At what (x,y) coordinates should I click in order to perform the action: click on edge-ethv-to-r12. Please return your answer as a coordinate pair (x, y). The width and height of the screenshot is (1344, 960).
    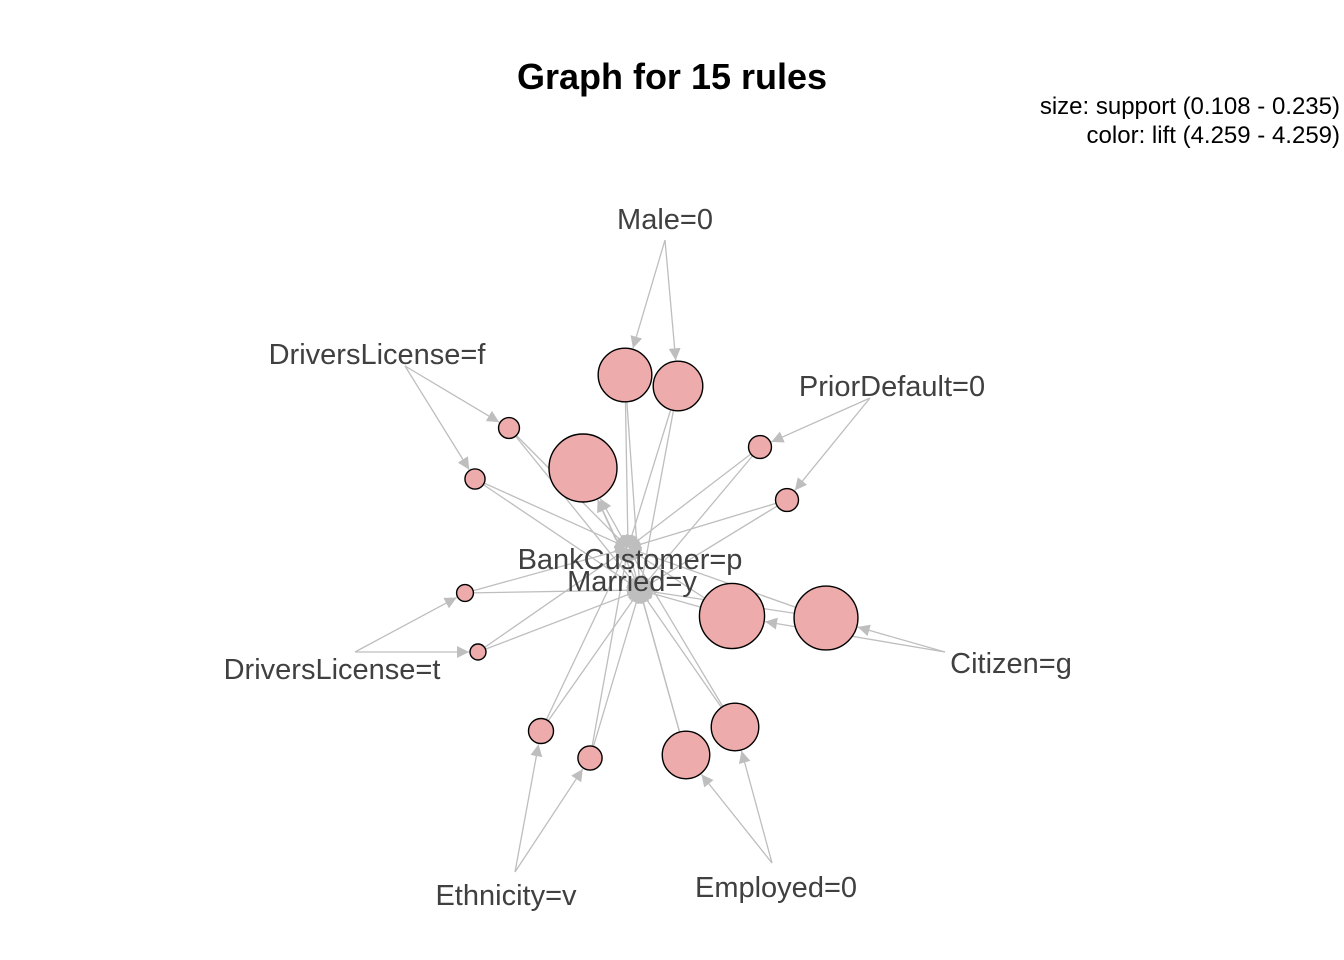
    Looking at the image, I should click on (528, 808).